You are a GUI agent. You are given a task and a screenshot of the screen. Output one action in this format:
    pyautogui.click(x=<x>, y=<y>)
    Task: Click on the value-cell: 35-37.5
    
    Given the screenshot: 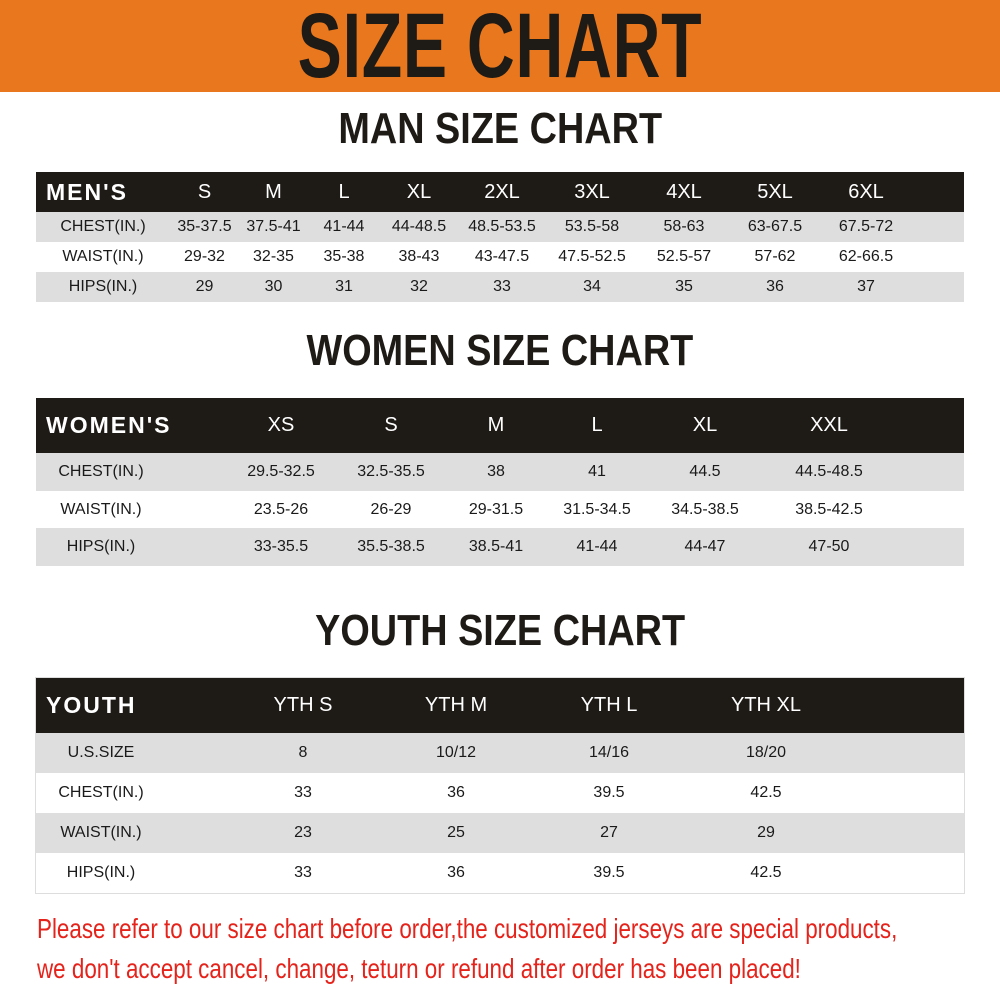 What is the action you would take?
    pyautogui.click(x=204, y=227)
    